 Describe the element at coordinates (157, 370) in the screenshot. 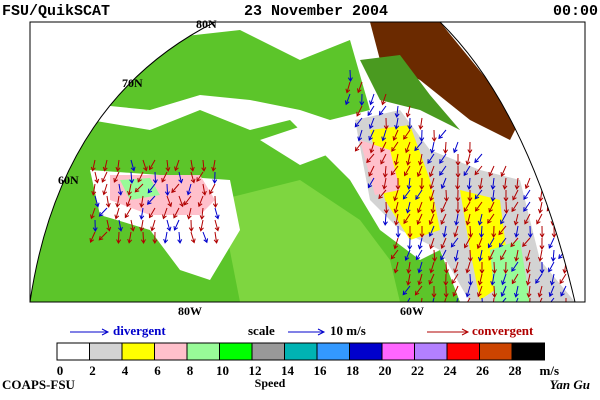

I see `colorbar-tick: 6` at that location.